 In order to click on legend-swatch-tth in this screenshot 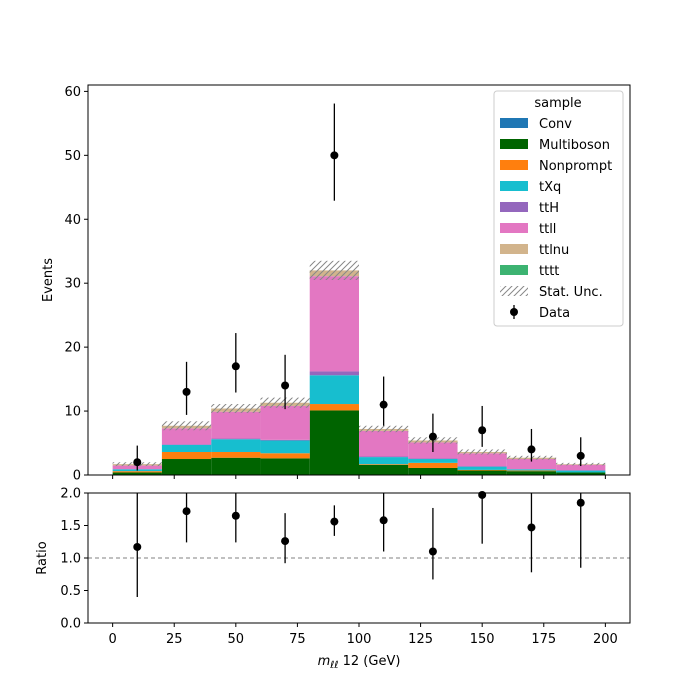, I will do `click(514, 207)`.